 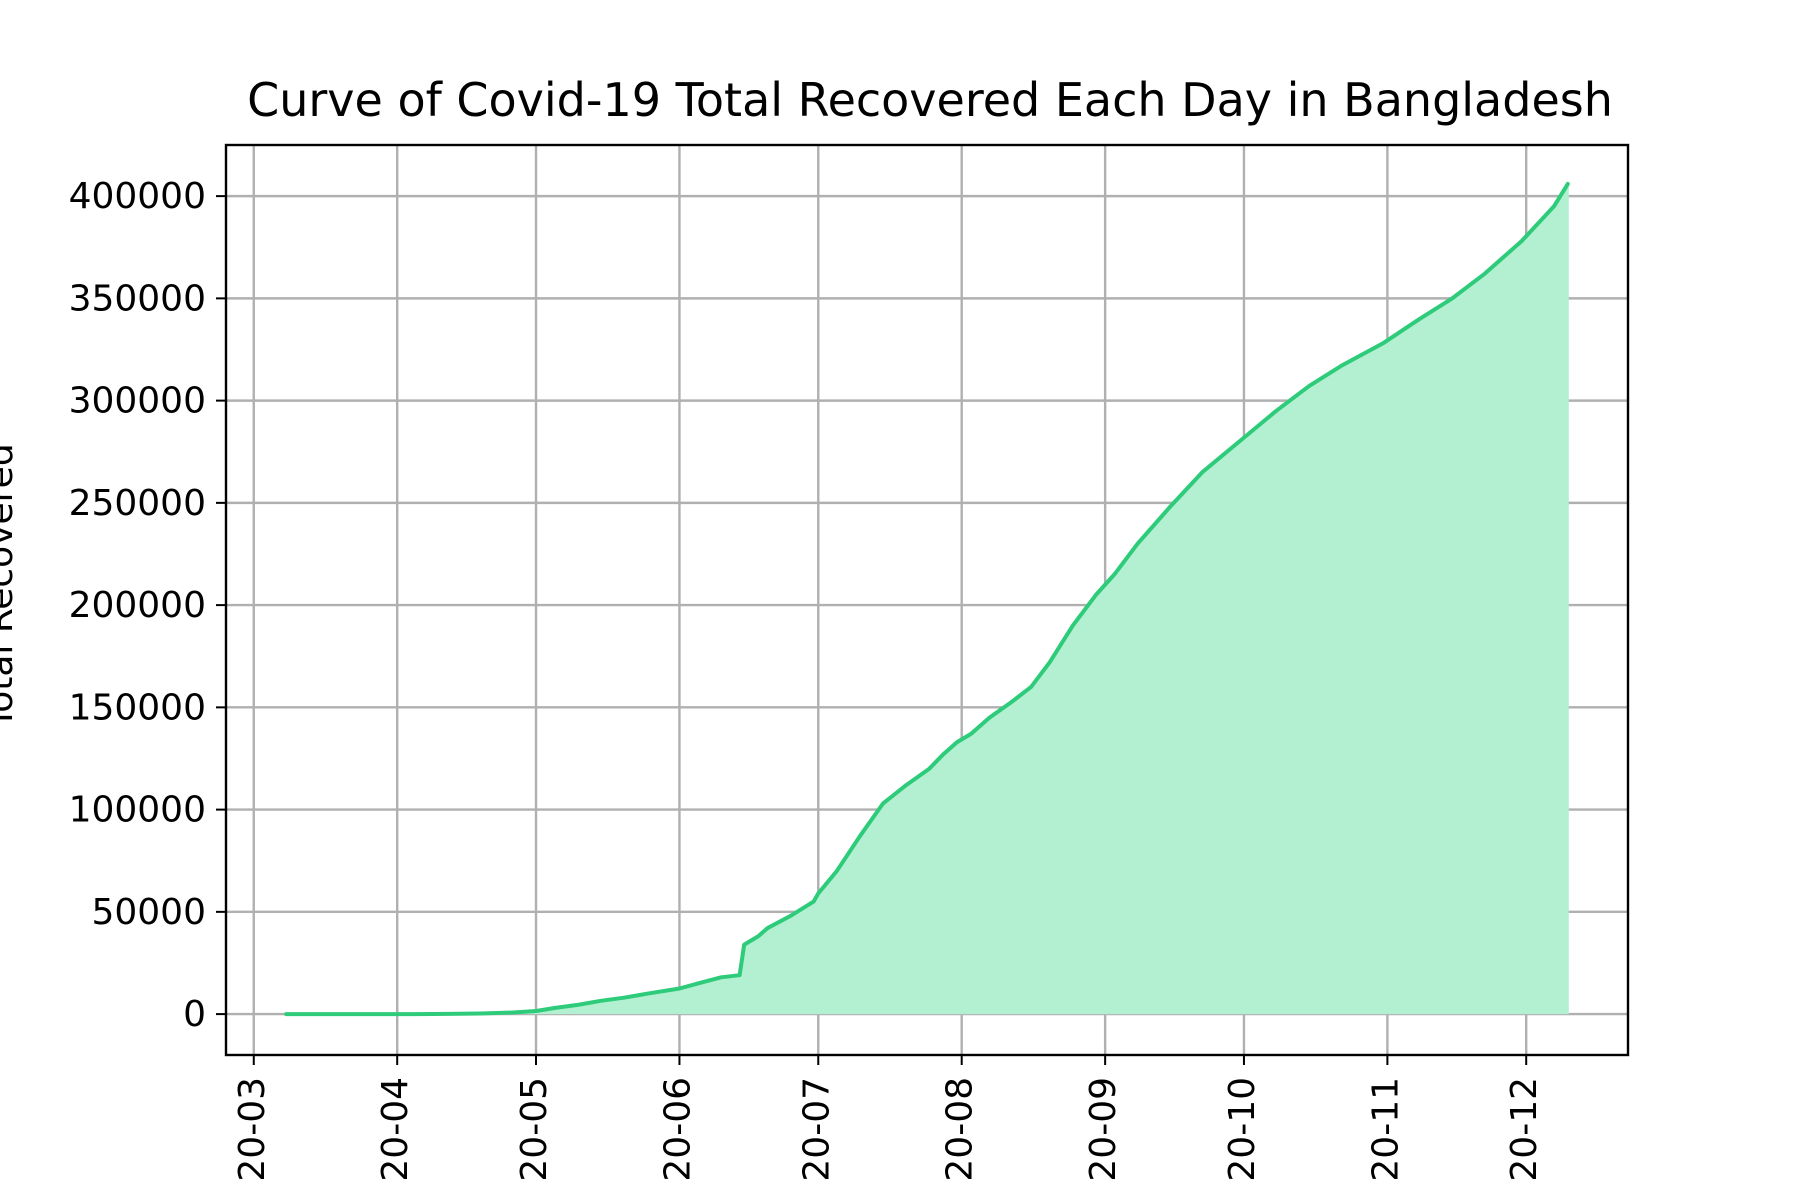 What do you see at coordinates (1103, 1129) in the screenshot?
I see `x-tick-label: 20-09` at bounding box center [1103, 1129].